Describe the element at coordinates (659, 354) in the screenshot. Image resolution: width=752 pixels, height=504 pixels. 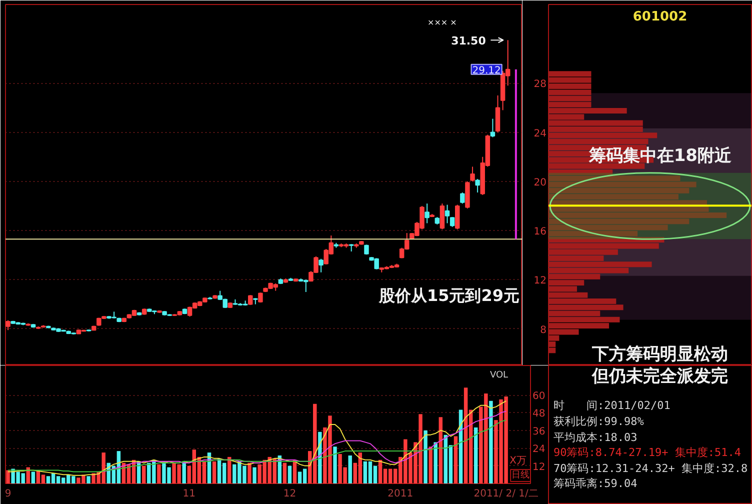
I see `annotation: 下方筹码明显松动` at that location.